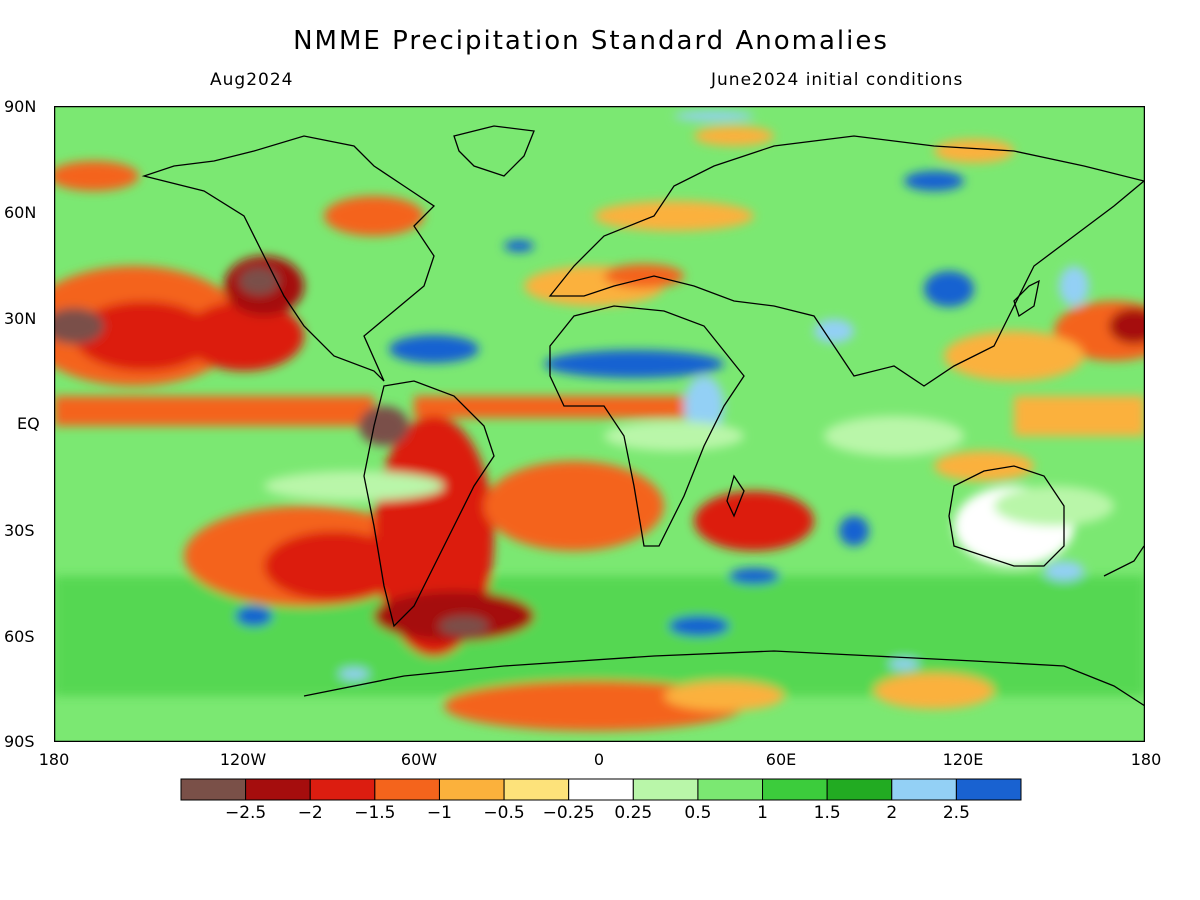 The width and height of the screenshot is (1200, 900). Describe the element at coordinates (19, 530) in the screenshot. I see `lat-label-30s: 30S` at that location.